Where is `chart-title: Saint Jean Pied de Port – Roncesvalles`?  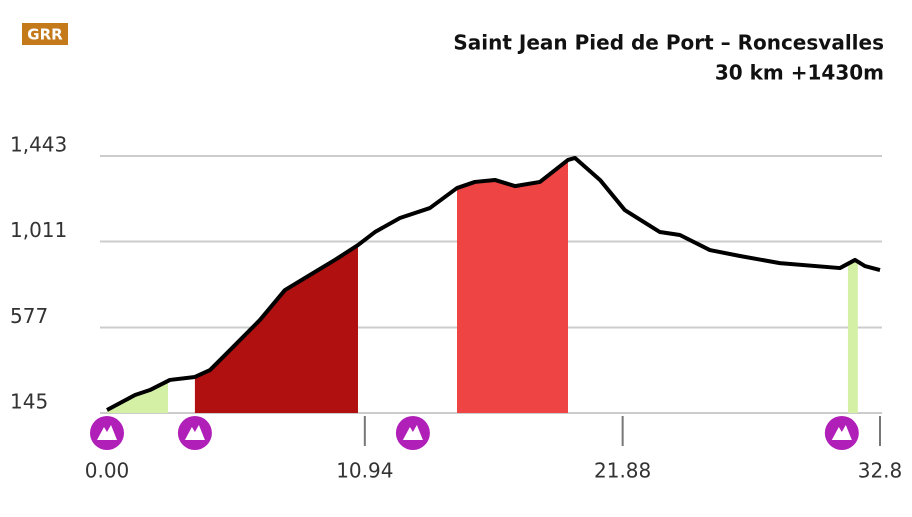 chart-title: Saint Jean Pied de Port – Roncesvalles is located at coordinates (668, 43).